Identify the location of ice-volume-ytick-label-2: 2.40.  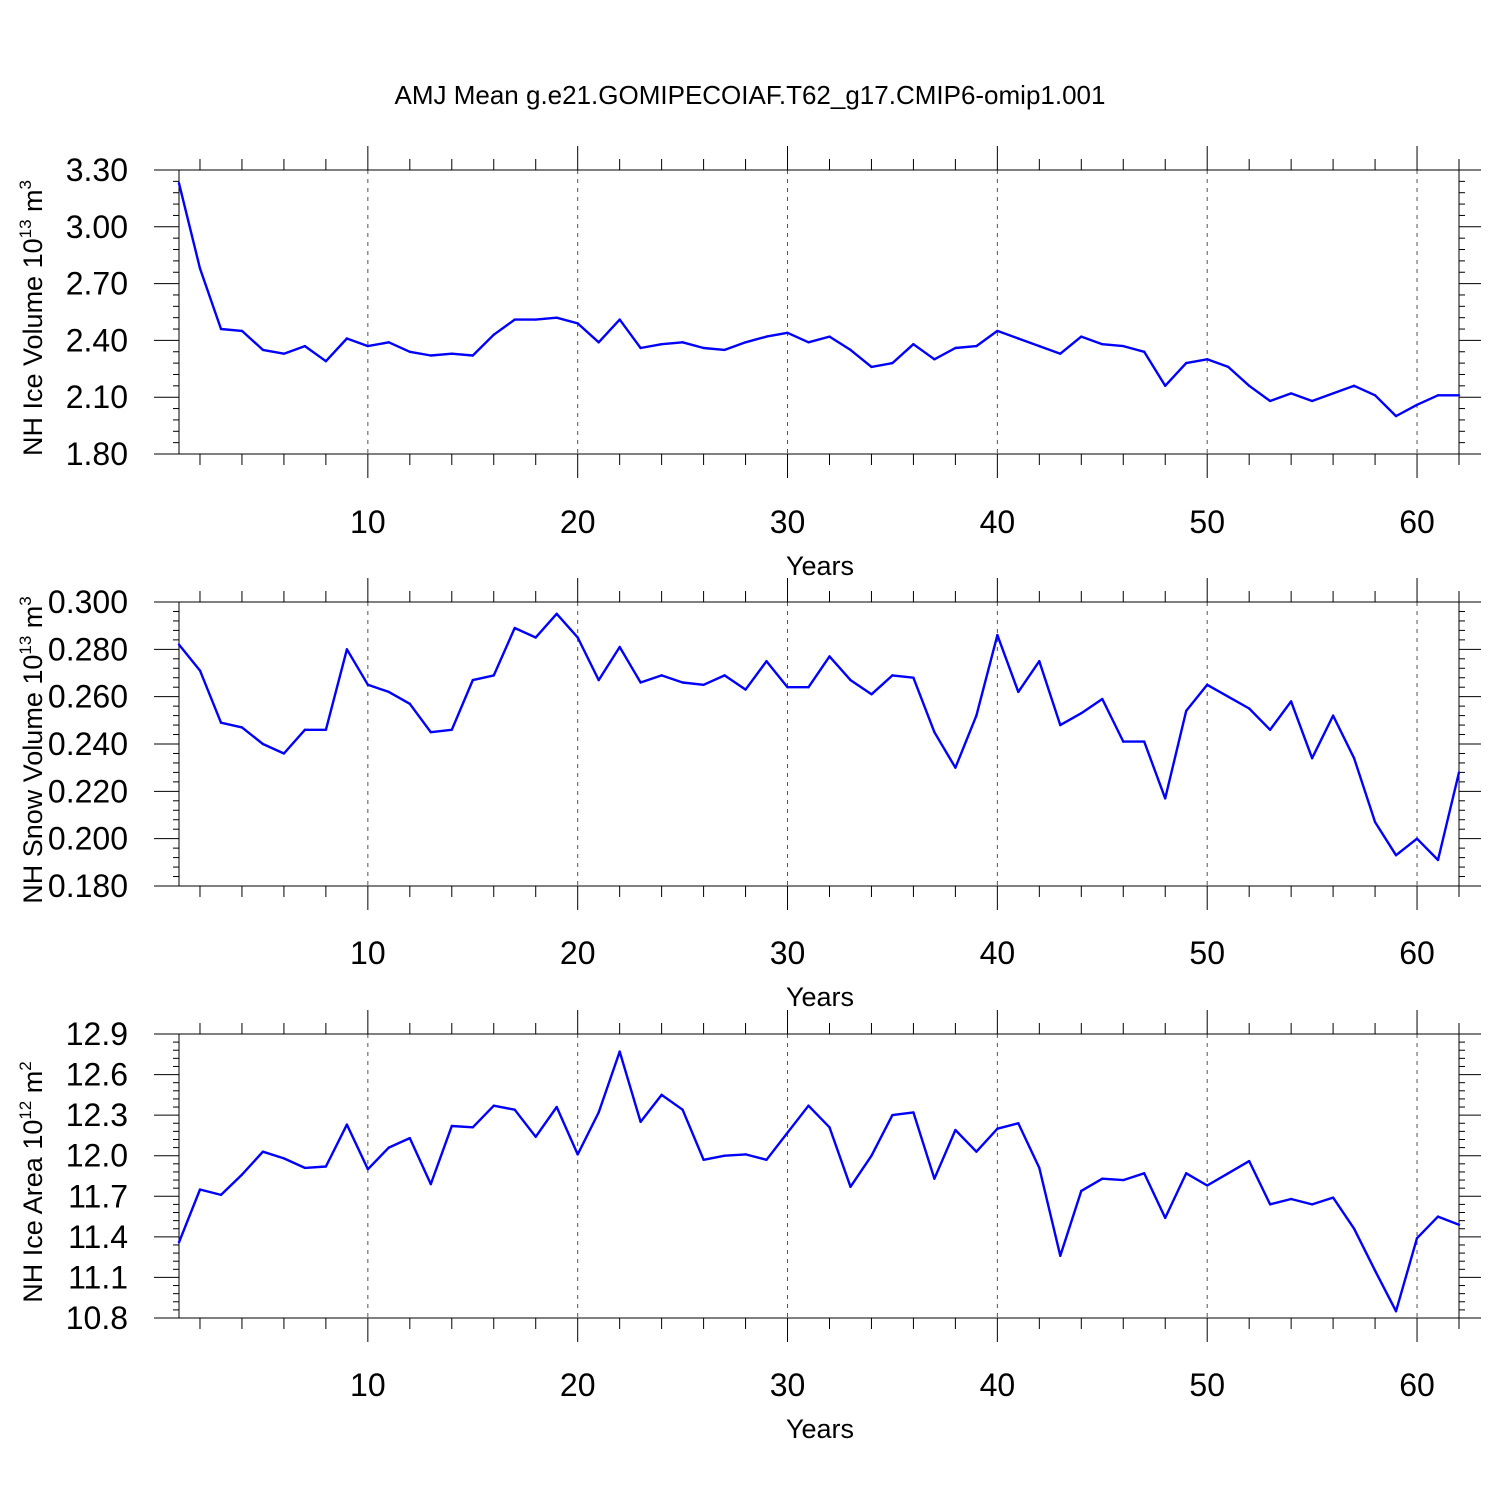
(97, 340).